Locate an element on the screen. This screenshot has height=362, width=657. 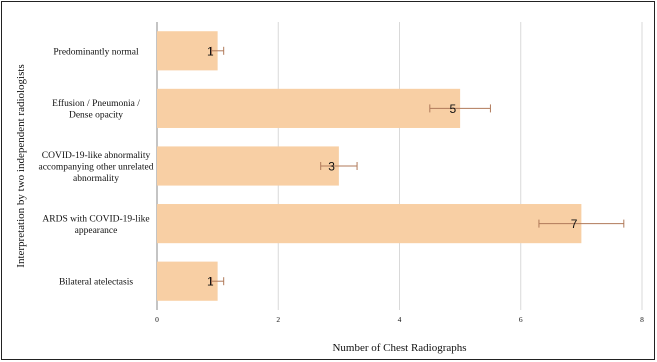
data-label: 3 is located at coordinates (331, 167).